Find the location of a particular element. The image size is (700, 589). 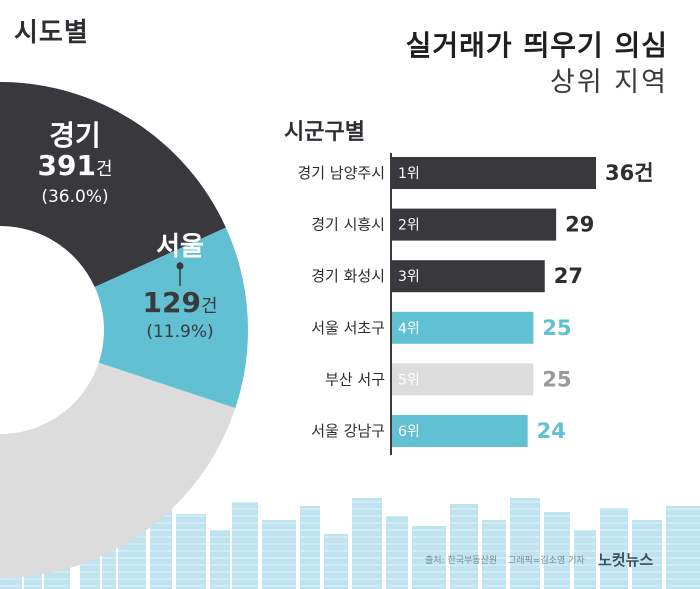

footer-logo: 노컷뉴스 is located at coordinates (626, 560).